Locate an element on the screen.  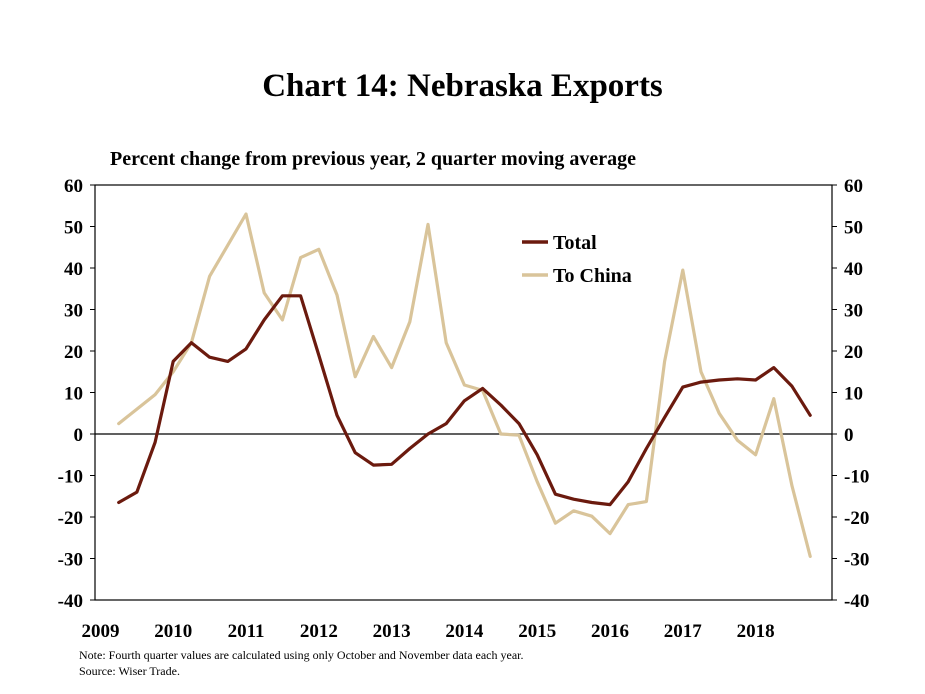
y-tick-label-left: -30 is located at coordinates (70, 560).